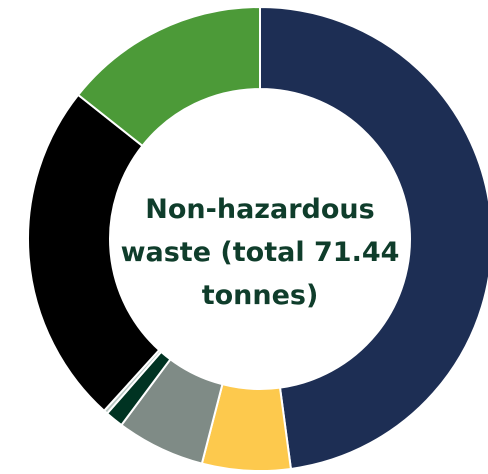  I want to click on chart-title-line-3: tonnes), so click(260, 295).